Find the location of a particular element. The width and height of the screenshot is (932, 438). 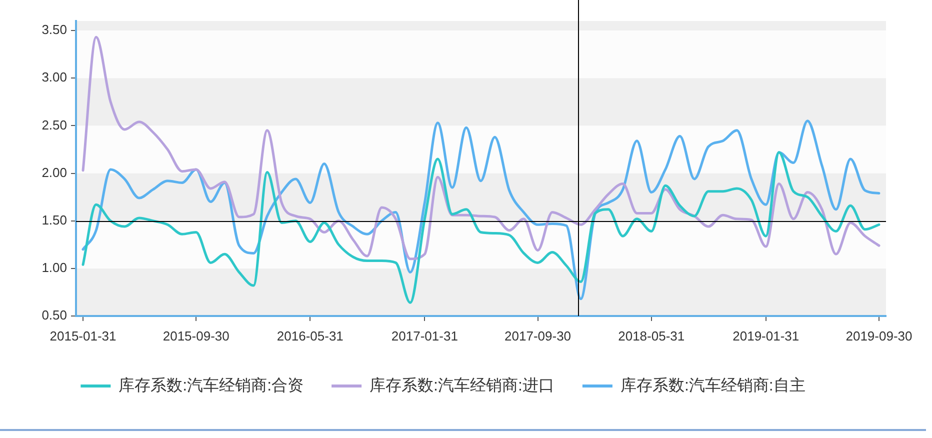

y-tick-label: 3.50 is located at coordinates (54, 30).